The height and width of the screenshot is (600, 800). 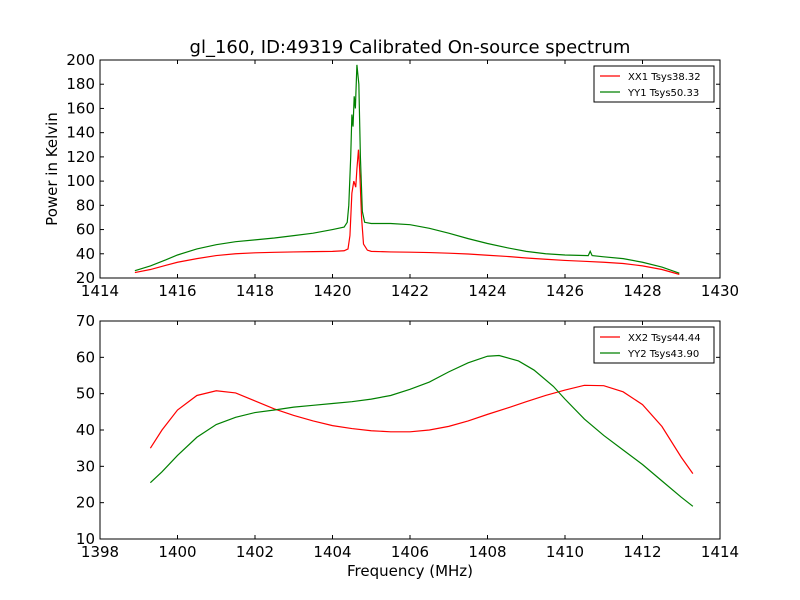 What do you see at coordinates (85, 394) in the screenshot?
I see `y-tick-label: 50` at bounding box center [85, 394].